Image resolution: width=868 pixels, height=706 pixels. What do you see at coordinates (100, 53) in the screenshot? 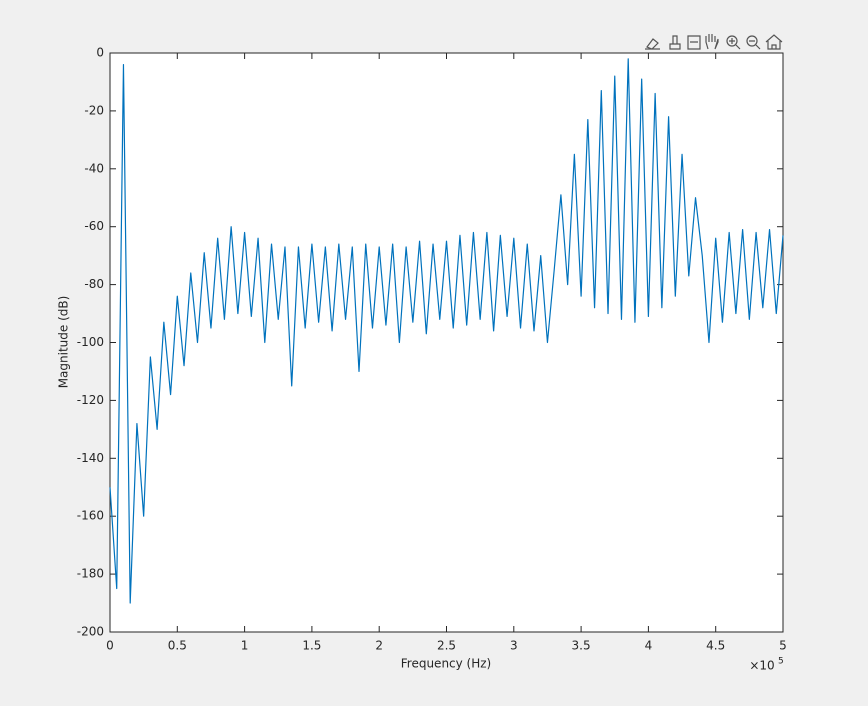
I see `y-tick-label: 0` at bounding box center [100, 53].